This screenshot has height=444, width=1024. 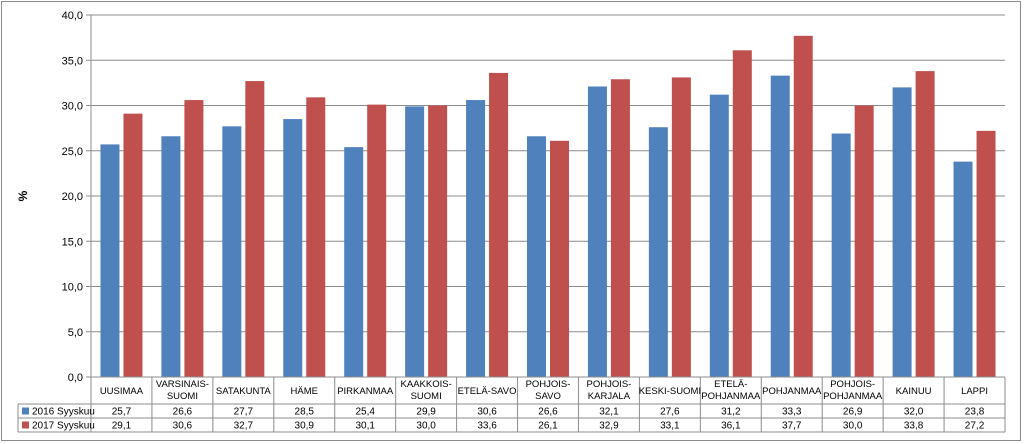 What do you see at coordinates (72, 61) in the screenshot?
I see `y-tick-label: 35,0` at bounding box center [72, 61].